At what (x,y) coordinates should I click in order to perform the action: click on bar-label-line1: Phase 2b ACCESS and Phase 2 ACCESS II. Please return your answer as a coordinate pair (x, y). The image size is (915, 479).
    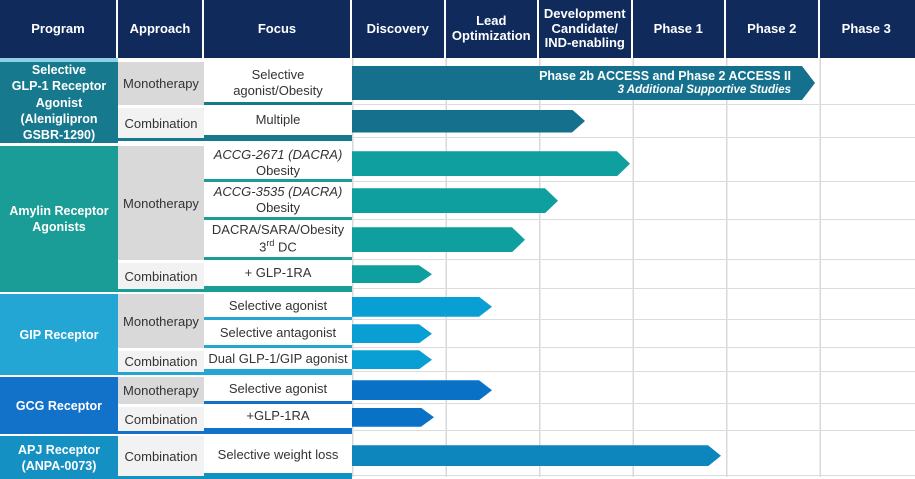
    Looking at the image, I should click on (665, 75).